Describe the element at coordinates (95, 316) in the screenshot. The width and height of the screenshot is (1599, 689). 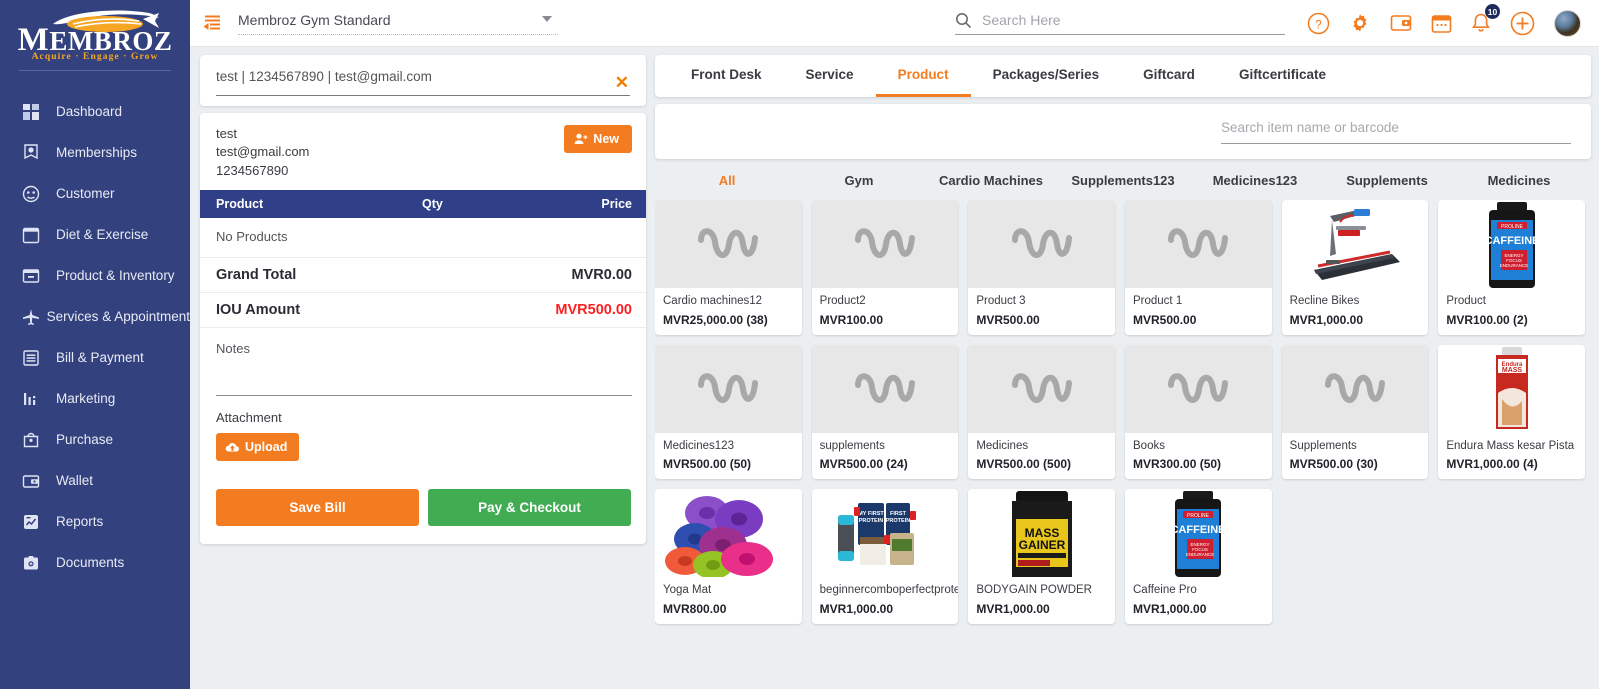
I see `sidebar-item-services-appointment: Services & Appointment` at that location.